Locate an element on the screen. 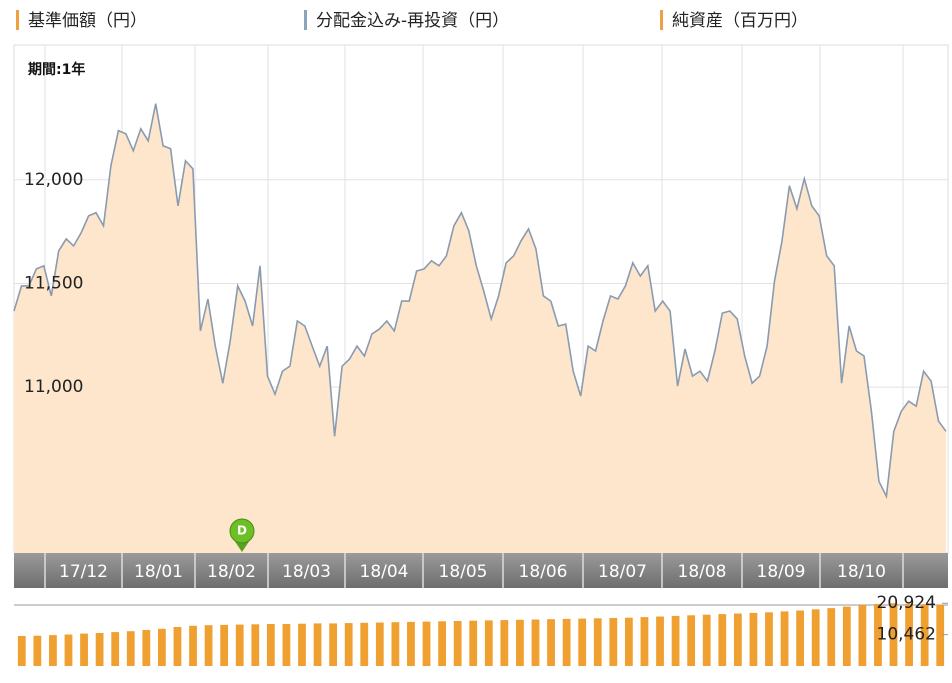 This screenshot has width=952, height=683. y-tick-label: 11,500 is located at coordinates (53, 283).